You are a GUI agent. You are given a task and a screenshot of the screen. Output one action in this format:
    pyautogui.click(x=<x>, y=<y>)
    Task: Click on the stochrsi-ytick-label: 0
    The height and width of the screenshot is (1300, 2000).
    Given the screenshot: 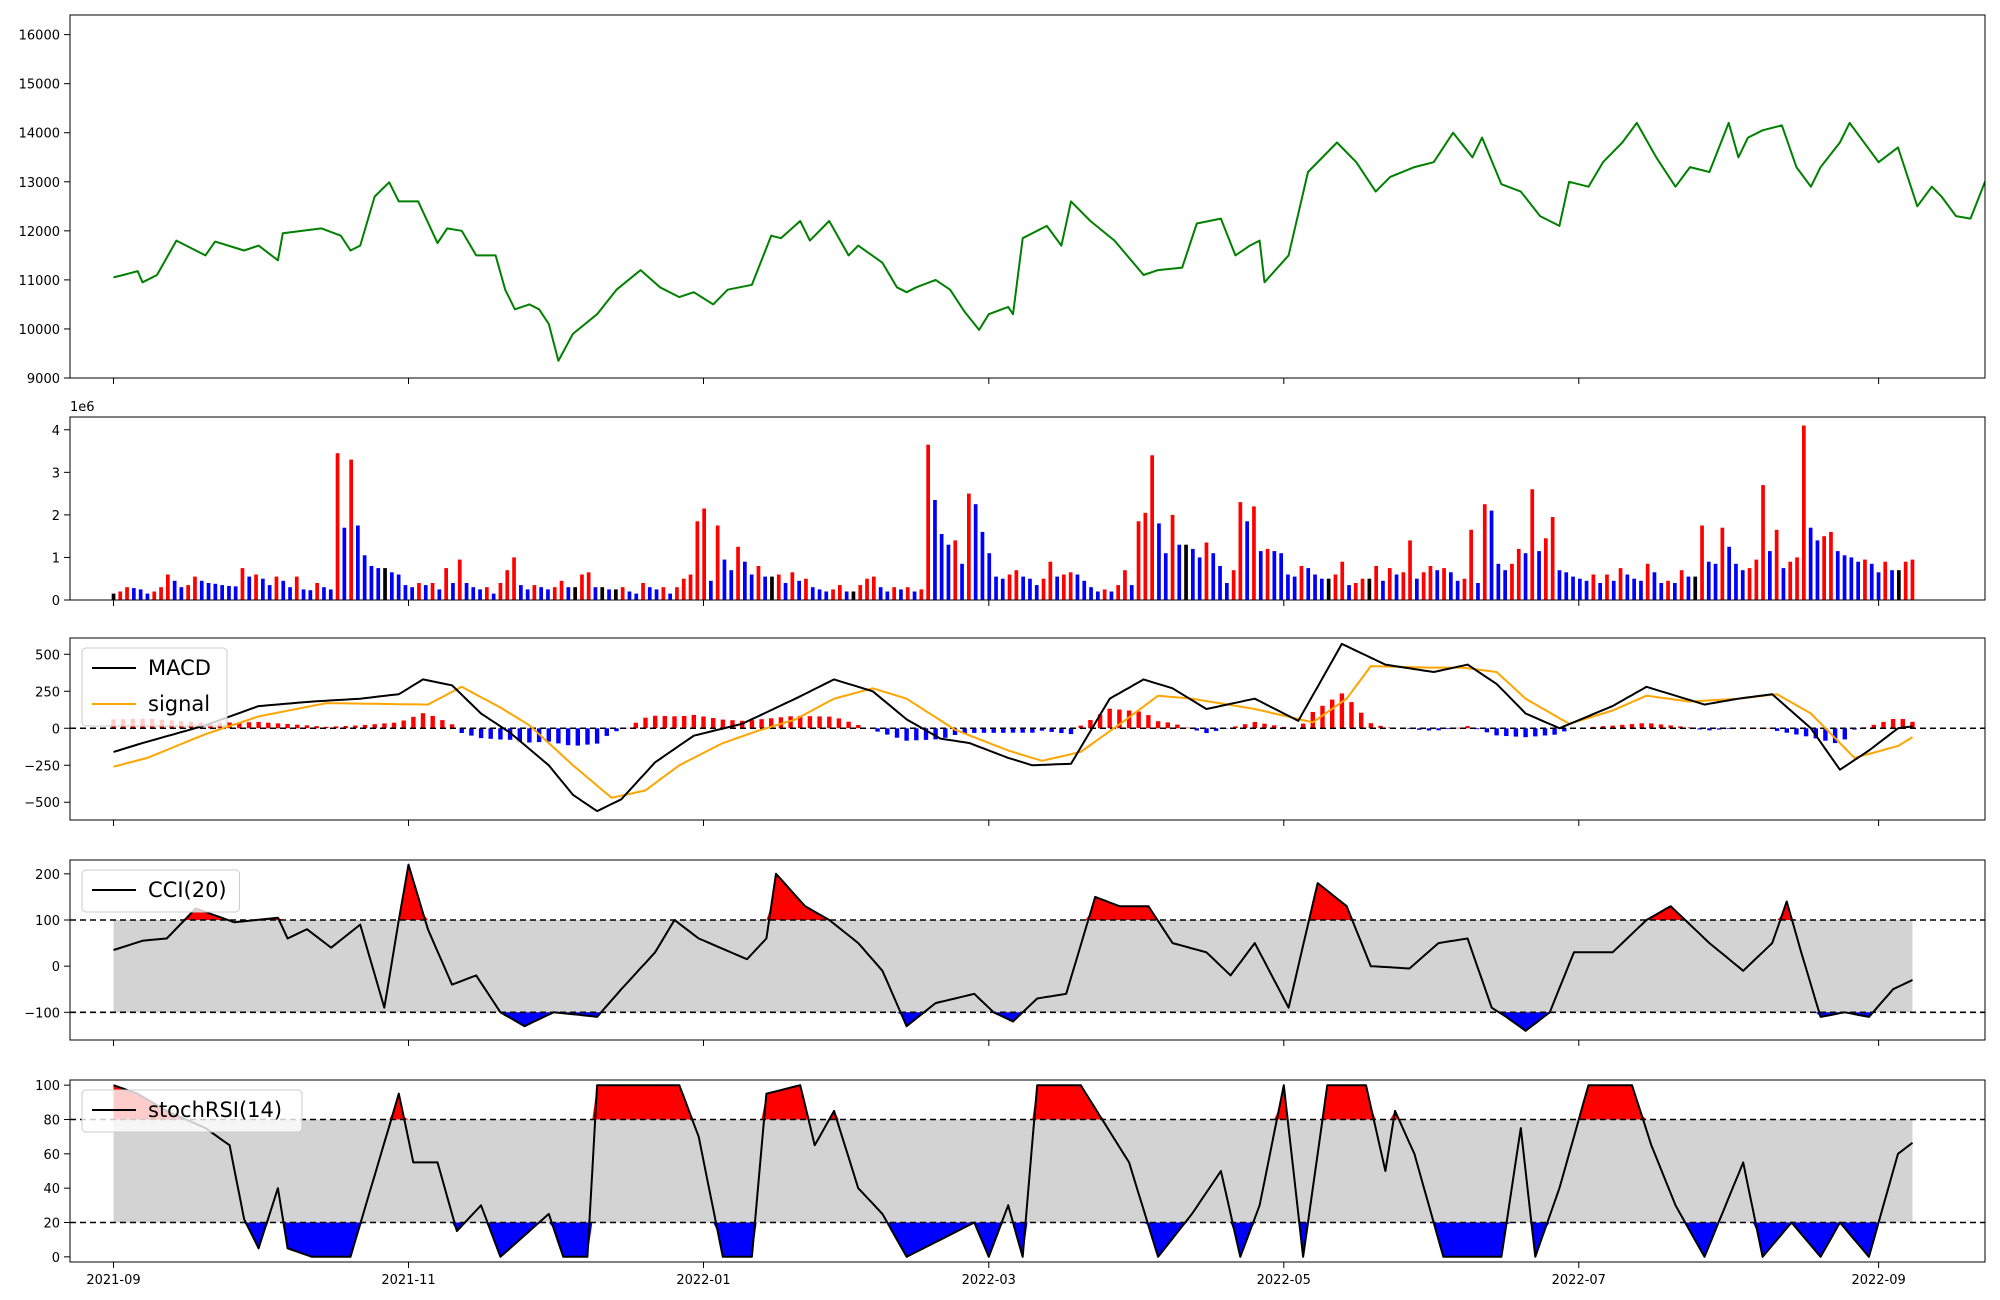 What is the action you would take?
    pyautogui.click(x=56, y=1258)
    